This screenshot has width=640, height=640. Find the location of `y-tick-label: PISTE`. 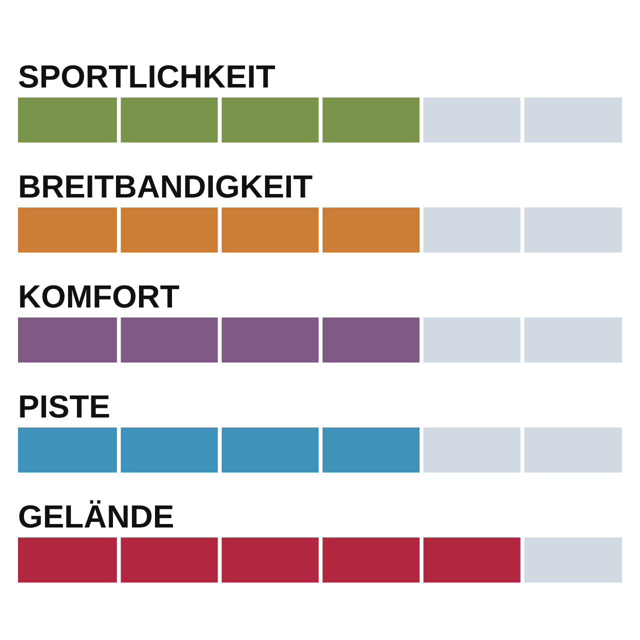

y-tick-label: PISTE is located at coordinates (65, 406).